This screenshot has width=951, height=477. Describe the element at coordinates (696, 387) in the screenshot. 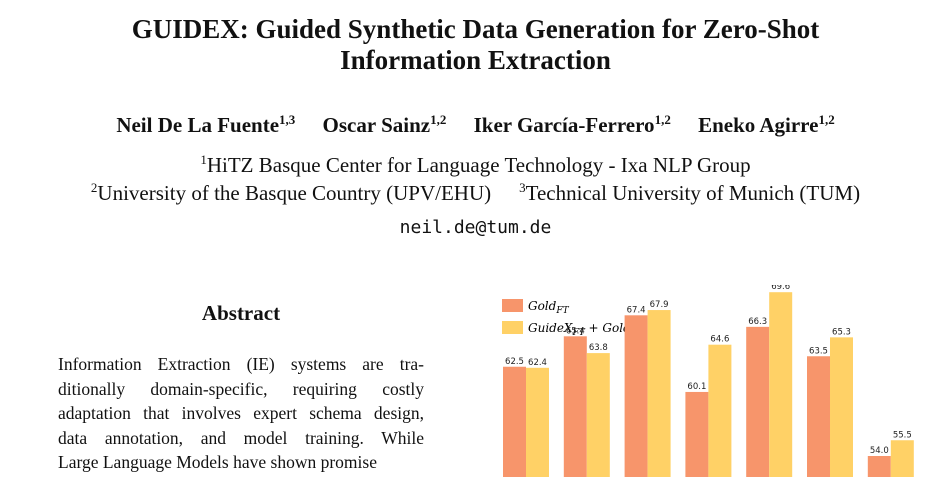

I see `bar-value-label: 60.1` at that location.